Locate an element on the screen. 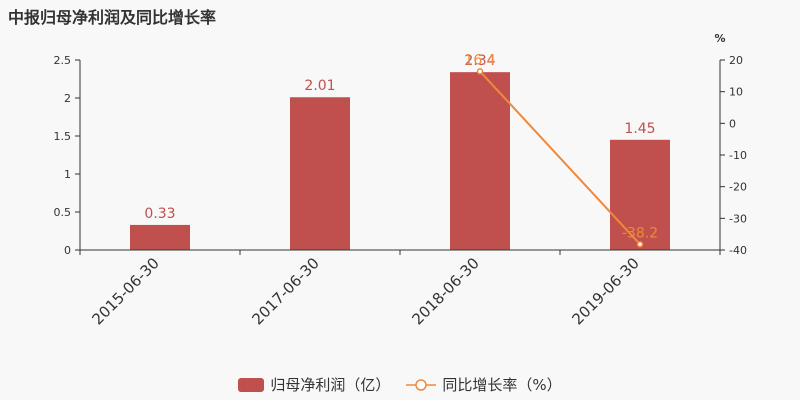  y-right-tick-label: -30 is located at coordinates (738, 218).